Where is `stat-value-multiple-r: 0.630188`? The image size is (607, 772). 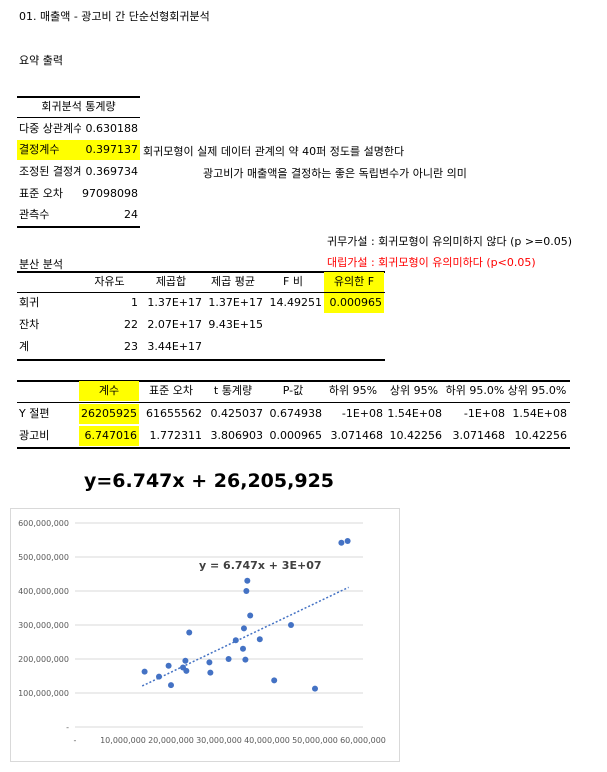 stat-value-multiple-r: 0.630188 is located at coordinates (112, 128).